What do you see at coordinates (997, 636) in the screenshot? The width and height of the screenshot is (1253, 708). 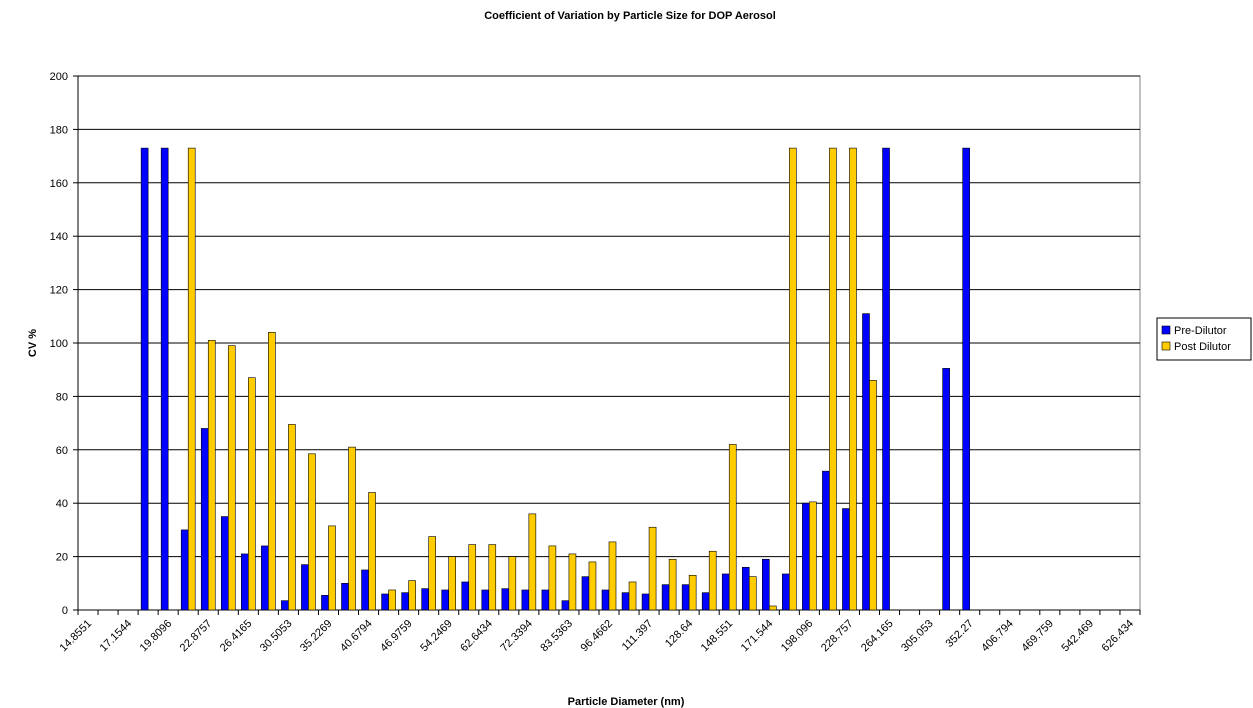 I see `x-tick-label: 406.794` at bounding box center [997, 636].